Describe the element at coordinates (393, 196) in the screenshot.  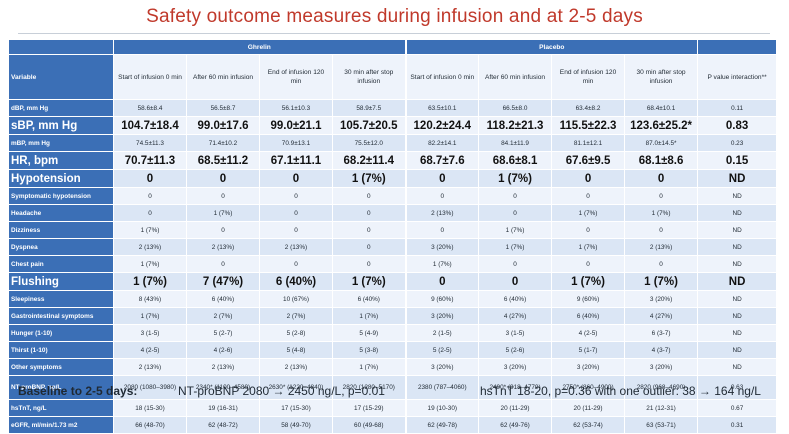
I see `table-row: Symptomatic hypotension 0 0 0 0 0 0 0 0 ND` at that location.